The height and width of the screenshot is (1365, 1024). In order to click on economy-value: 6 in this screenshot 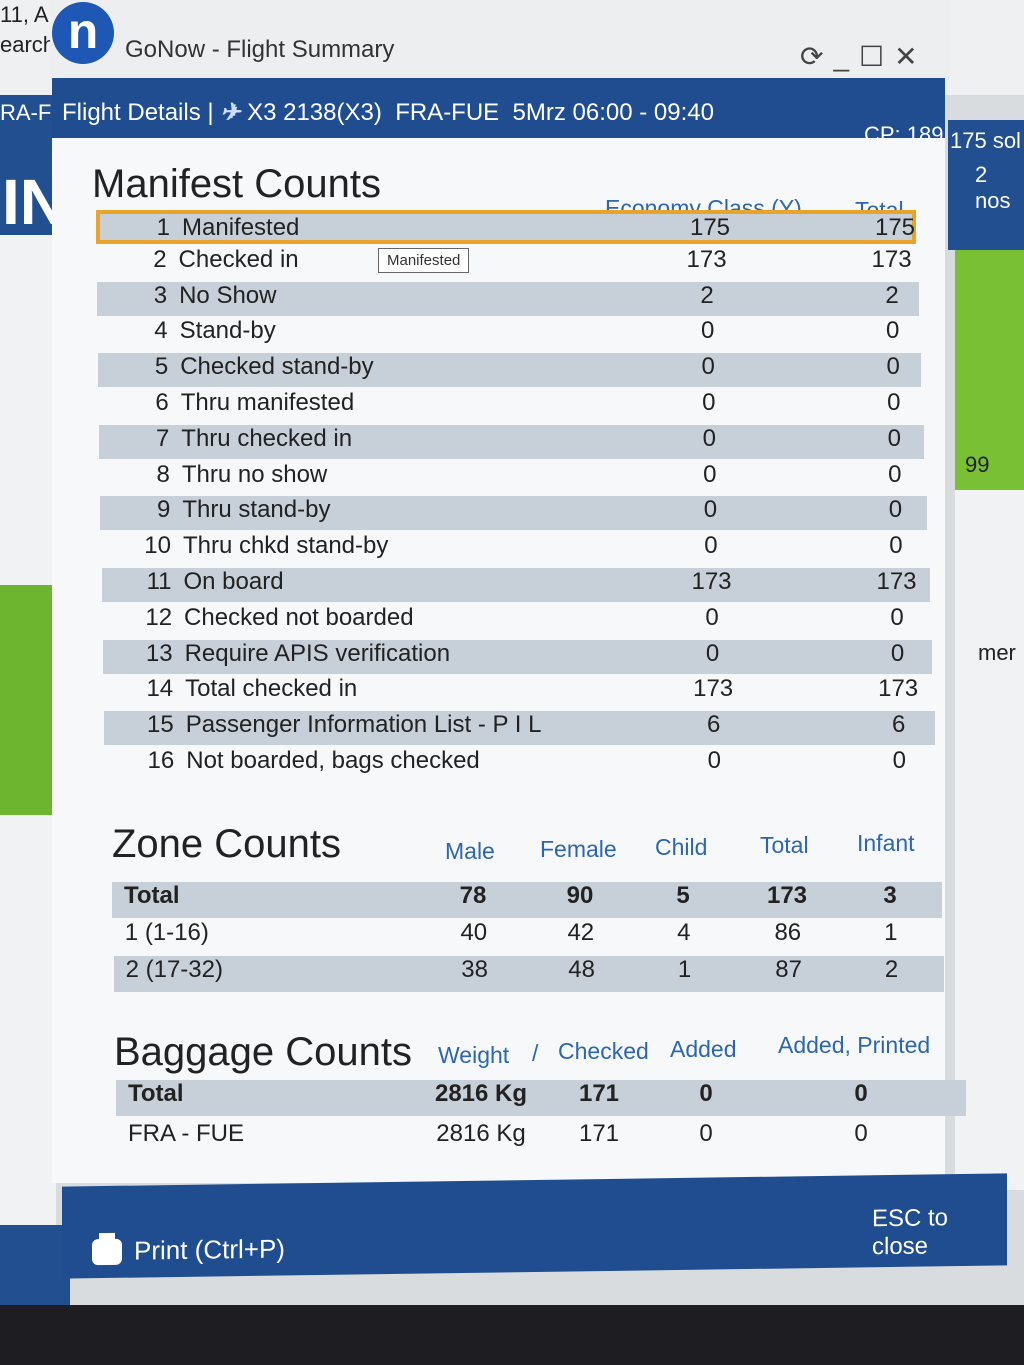, I will do `click(714, 725)`.